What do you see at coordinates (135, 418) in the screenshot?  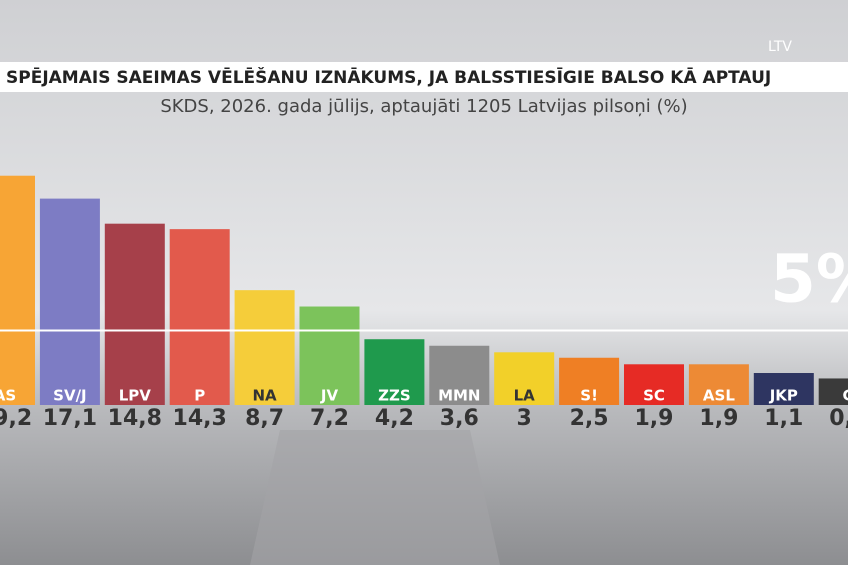 I see `value-label: 14,8` at bounding box center [135, 418].